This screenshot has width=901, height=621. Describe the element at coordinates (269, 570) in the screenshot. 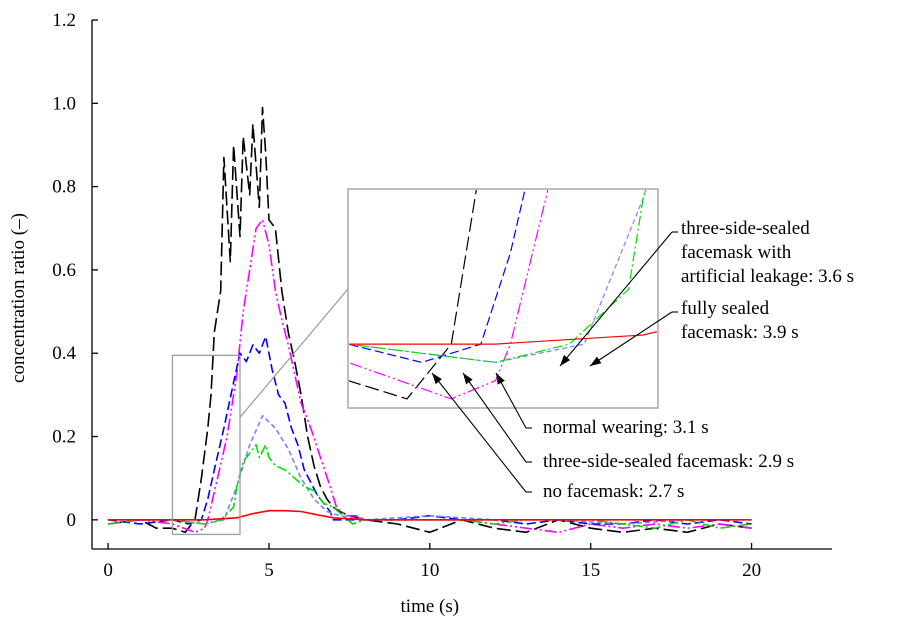

I see `x-tick-label: 5` at that location.